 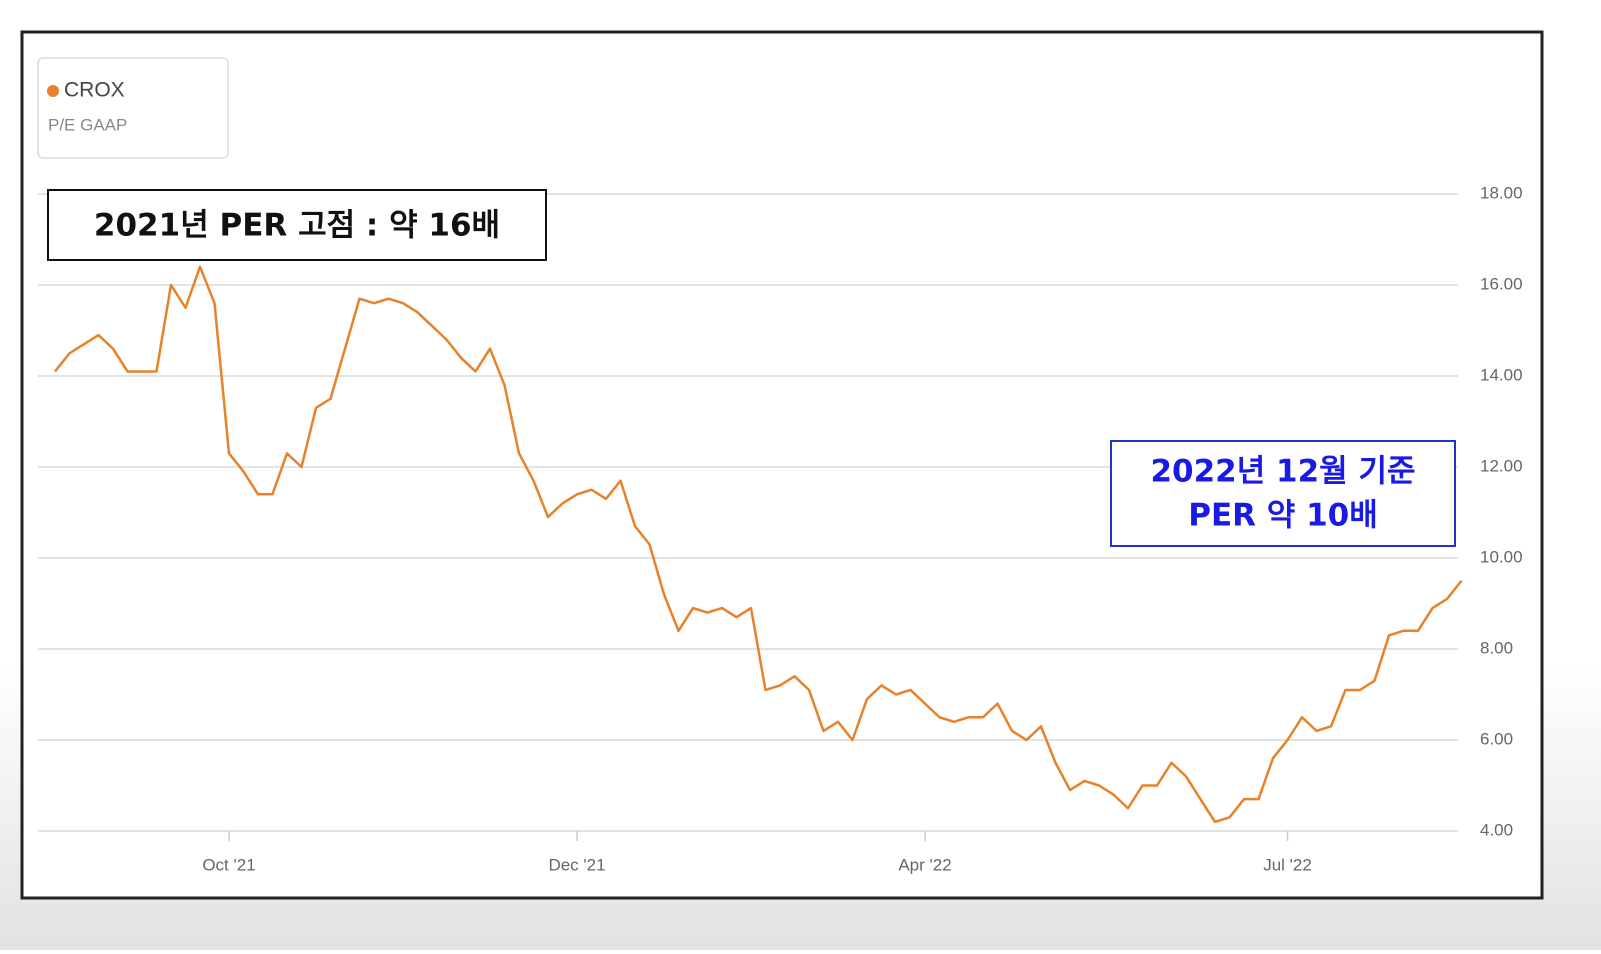 What do you see at coordinates (1501, 283) in the screenshot?
I see `y-tick-label: 16.00` at bounding box center [1501, 283].